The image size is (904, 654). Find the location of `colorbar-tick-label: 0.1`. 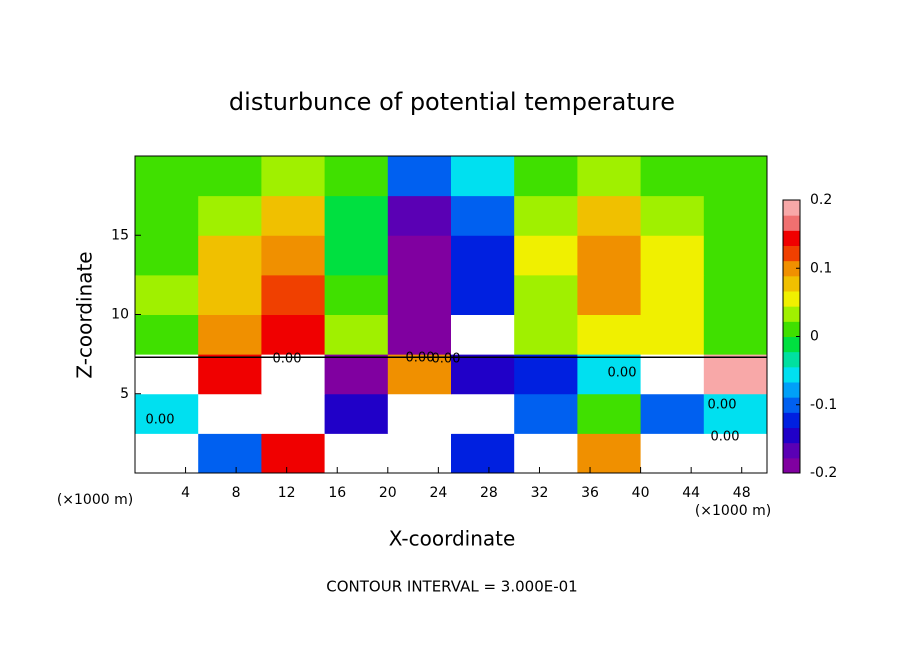

colorbar-tick-label: 0.1 is located at coordinates (821, 268).